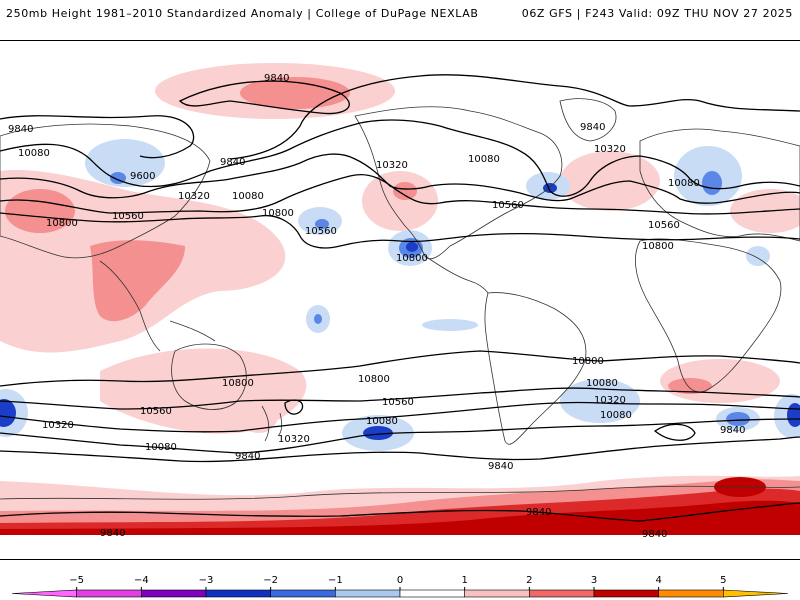 This screenshot has width=800, height=600. Describe the element at coordinates (400, 492) in the screenshot. I see `coast-antarctica` at that location.